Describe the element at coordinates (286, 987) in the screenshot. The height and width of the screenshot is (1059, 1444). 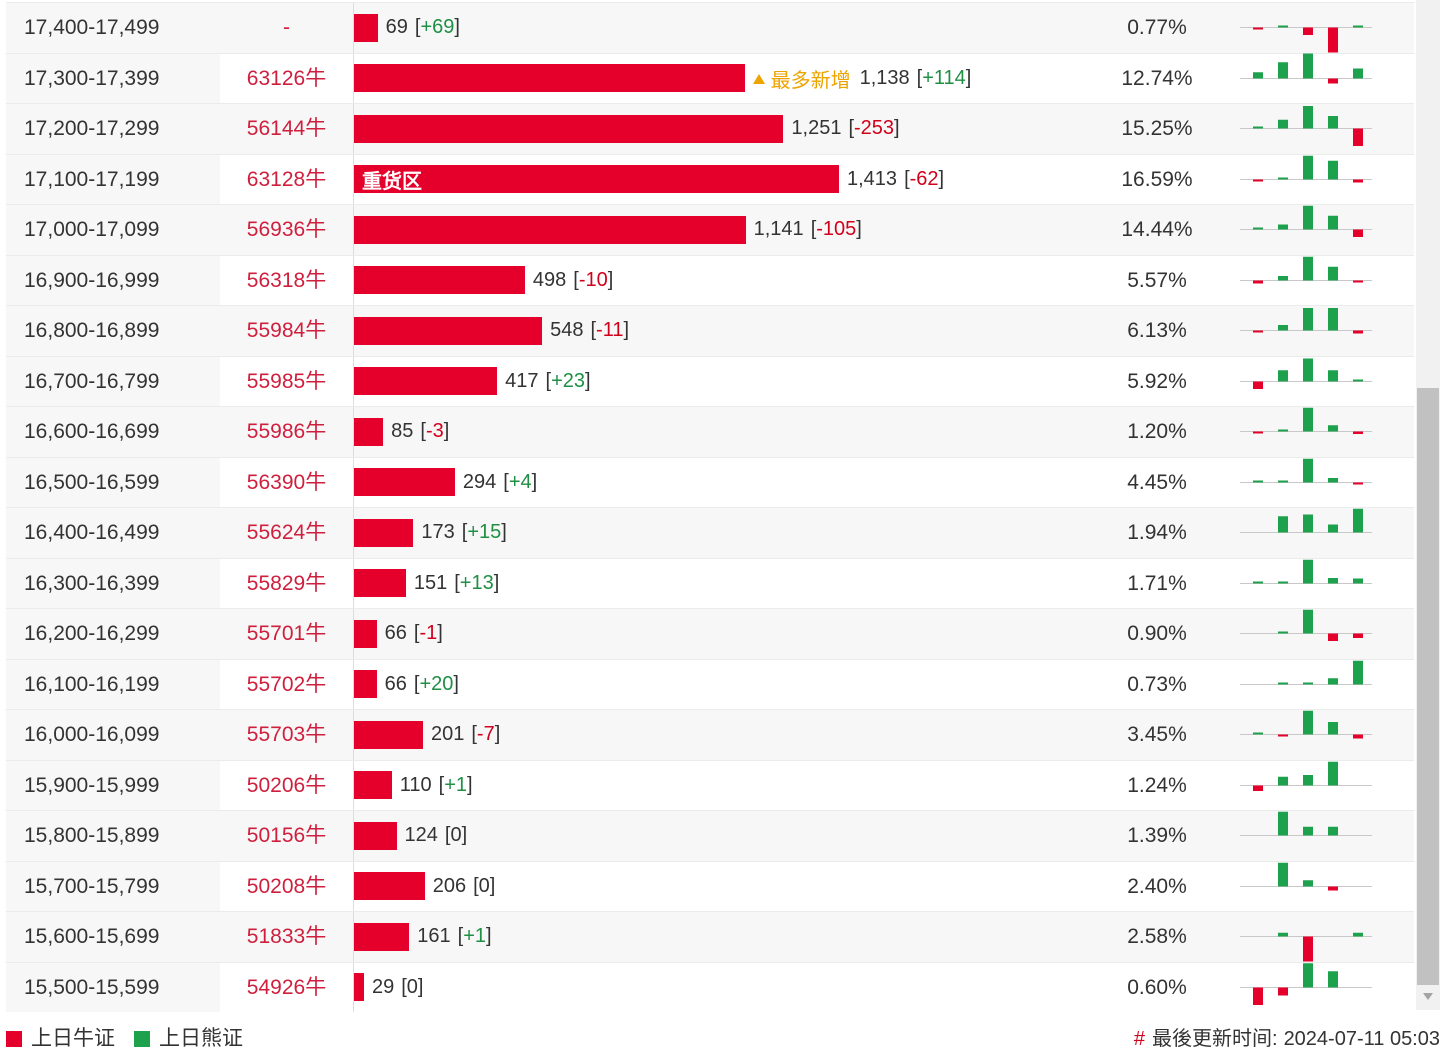
I see `warrant-code-link: 54926牛` at that location.